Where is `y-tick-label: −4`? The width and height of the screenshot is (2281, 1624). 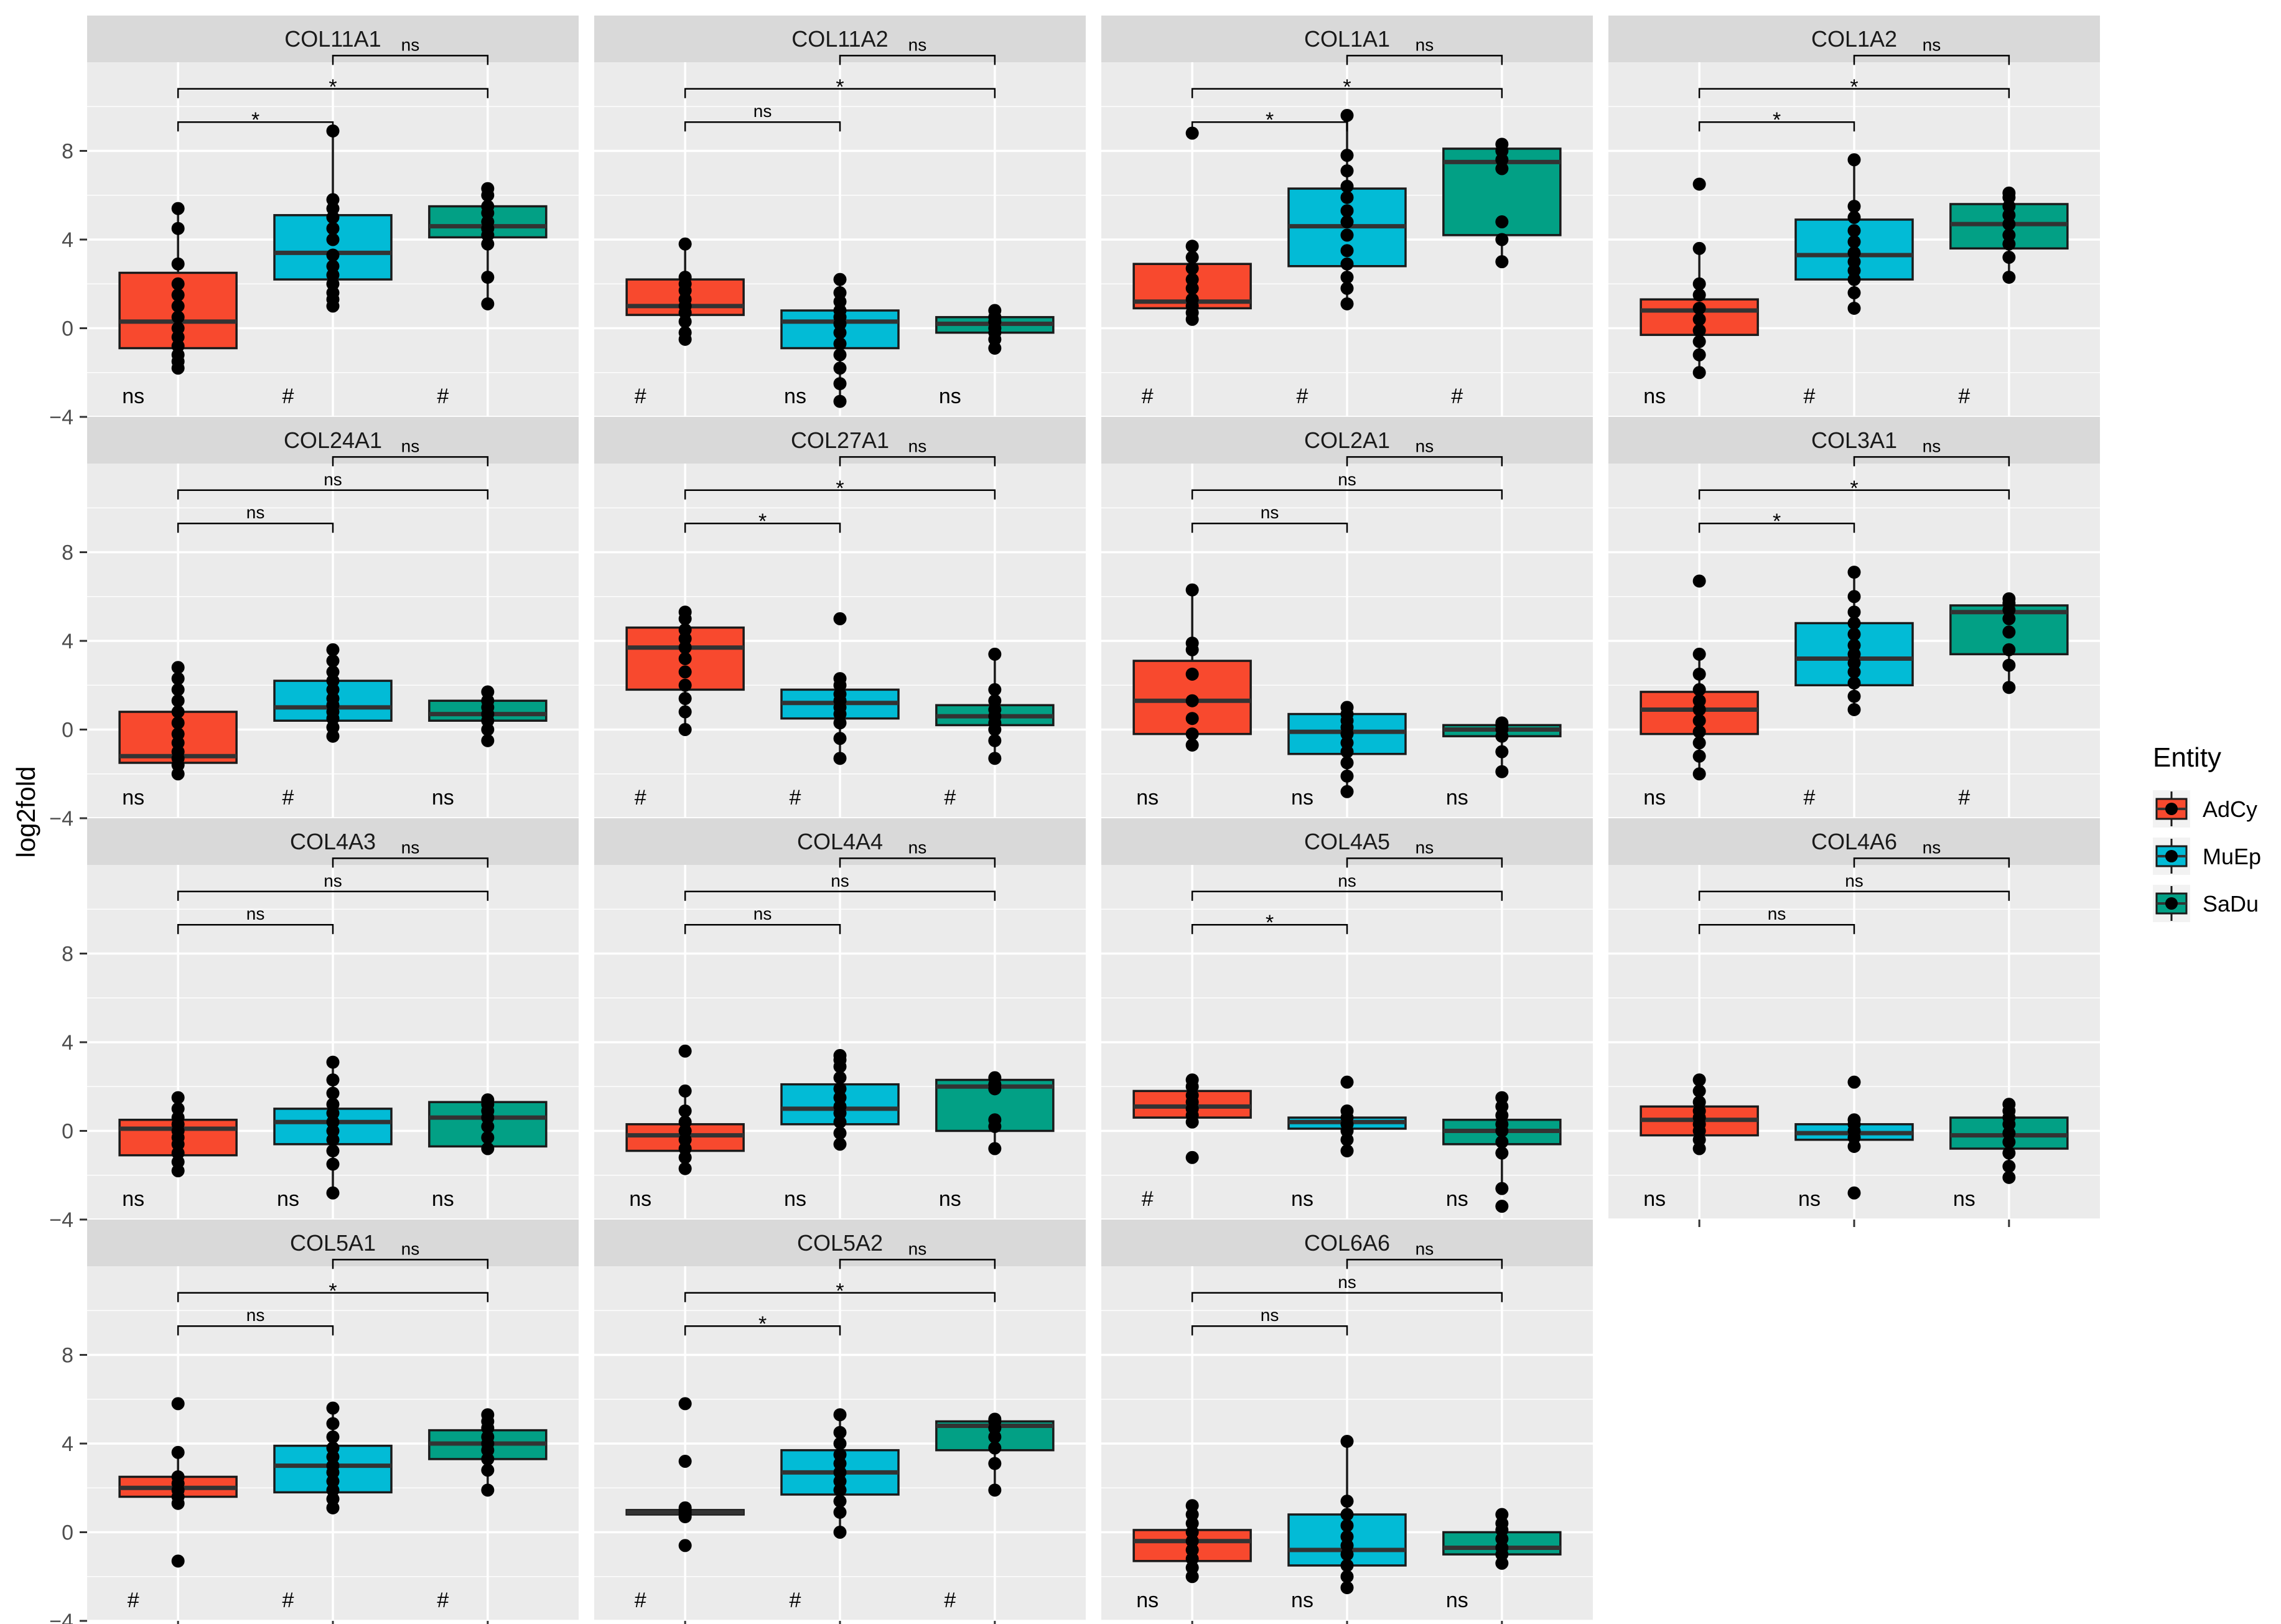
y-tick-label: −4 is located at coordinates (61, 1617).